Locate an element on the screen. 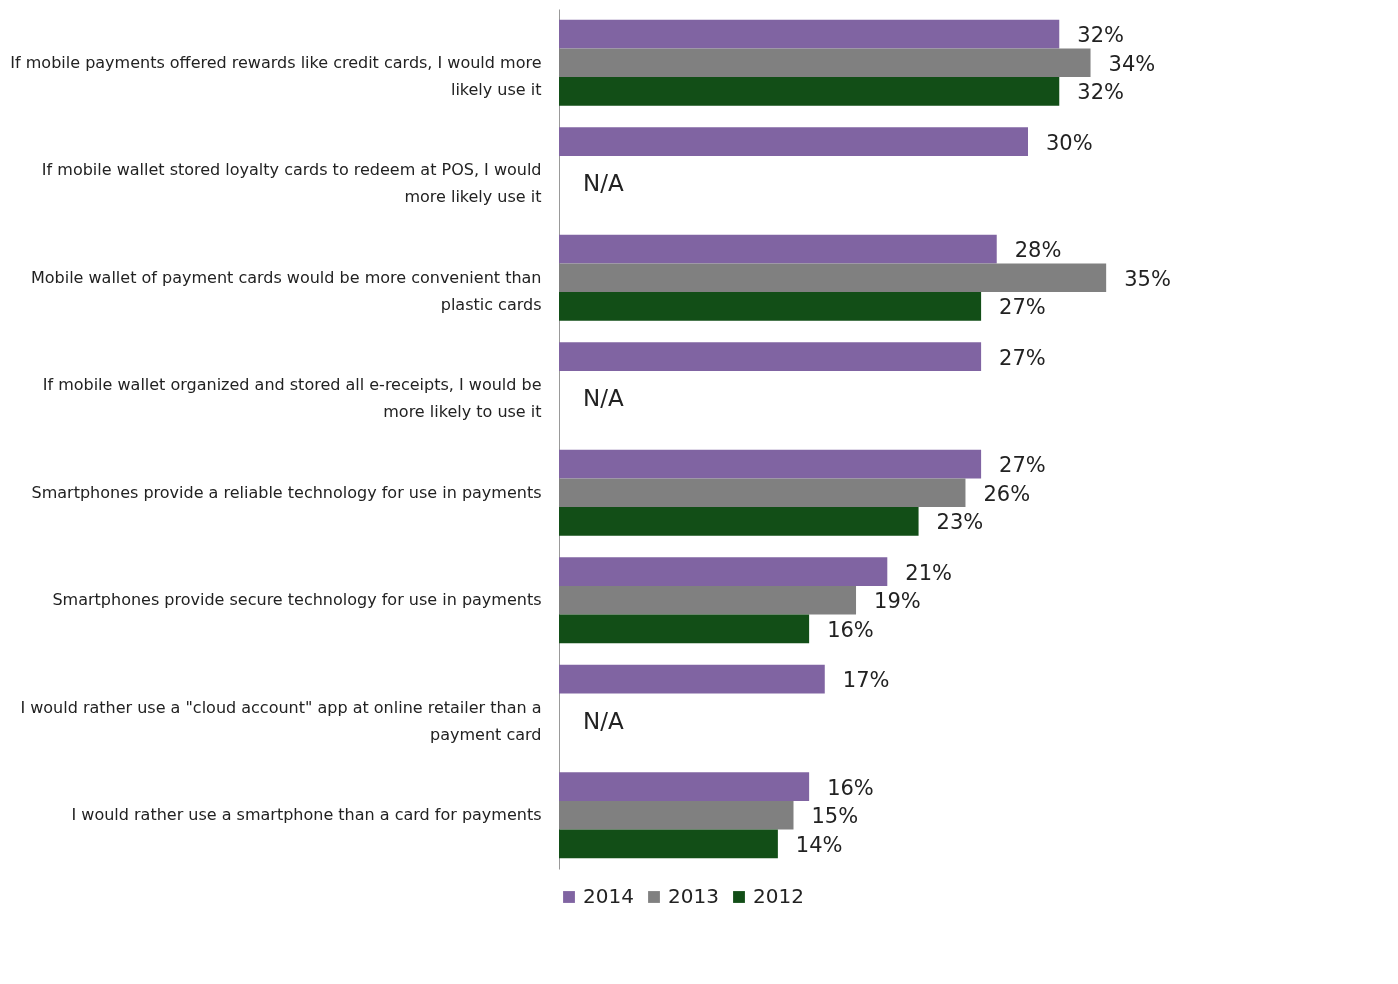  y-tick-label: Smartphones provide a reliable technology for use in payments is located at coordinates (286, 492).